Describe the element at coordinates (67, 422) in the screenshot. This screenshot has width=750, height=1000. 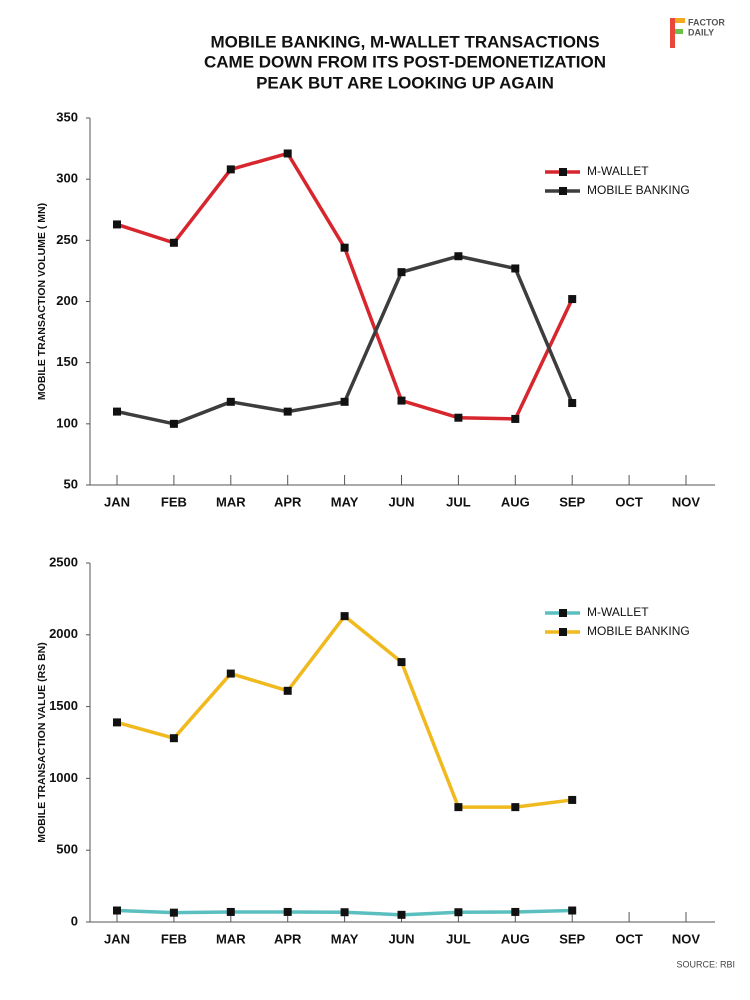
I see `y-tick-label: 100` at that location.